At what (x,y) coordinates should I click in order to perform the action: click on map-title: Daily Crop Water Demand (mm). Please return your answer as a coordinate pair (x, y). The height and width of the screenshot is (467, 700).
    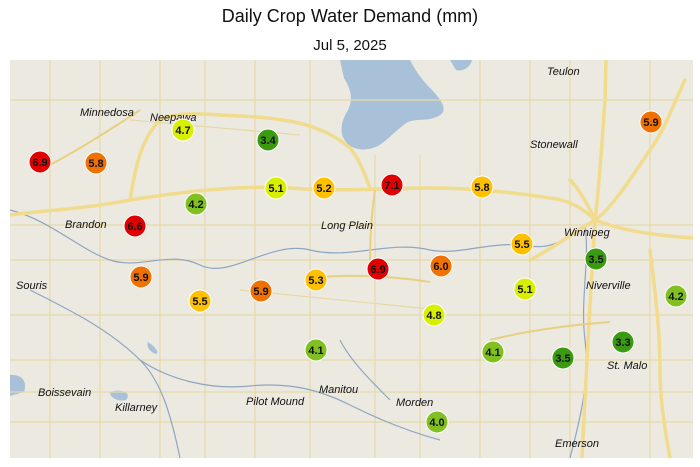
    Looking at the image, I should click on (350, 16).